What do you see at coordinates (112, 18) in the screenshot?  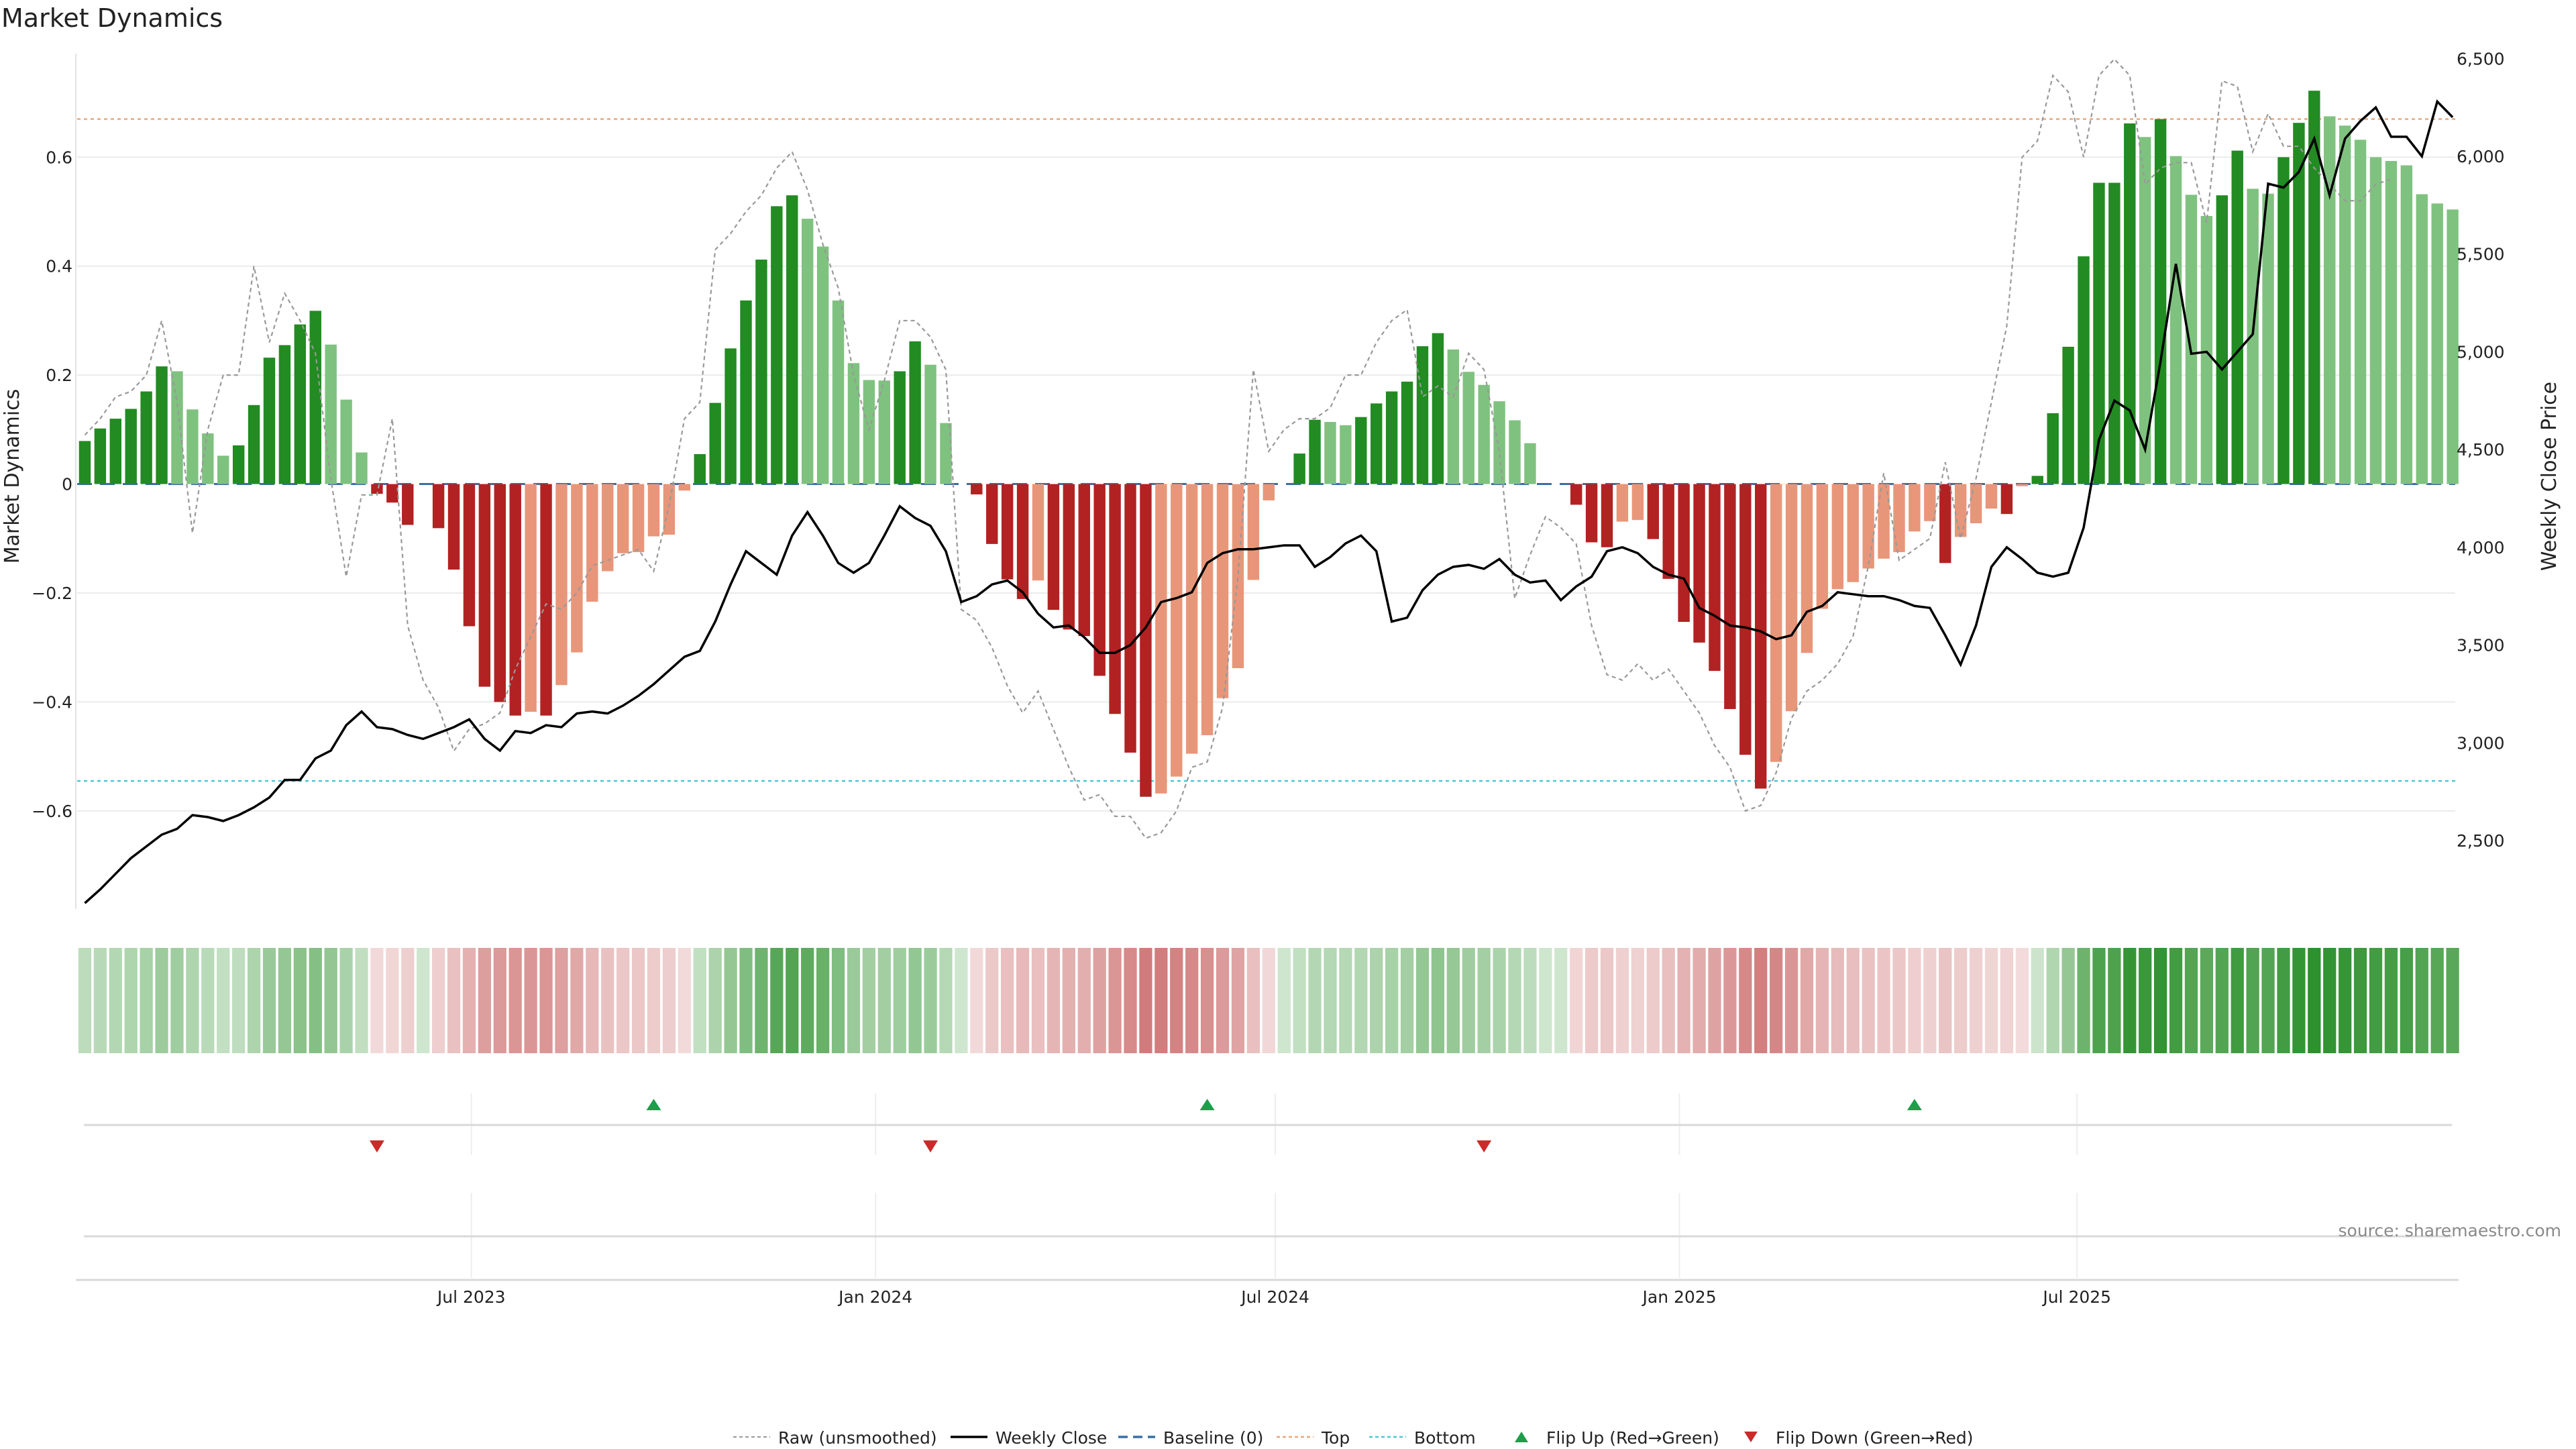 I see `chart-title: Market Dynamics` at bounding box center [112, 18].